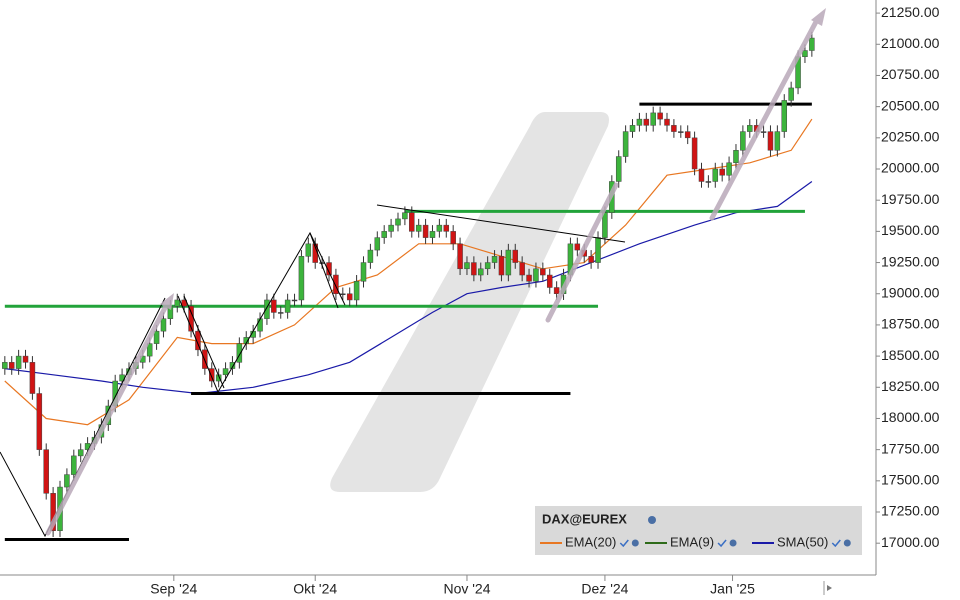  Describe the element at coordinates (910, 74) in the screenshot. I see `y-tick-label: 20750.00` at that location.